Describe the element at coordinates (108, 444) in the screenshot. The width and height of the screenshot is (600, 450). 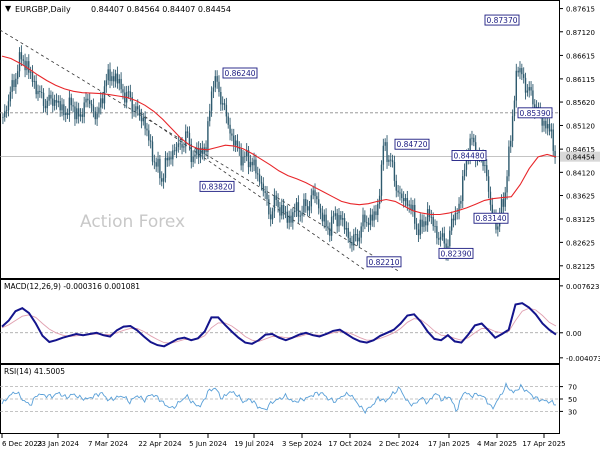
I see `date-tick-label: 7 Mar 2024` at that location.